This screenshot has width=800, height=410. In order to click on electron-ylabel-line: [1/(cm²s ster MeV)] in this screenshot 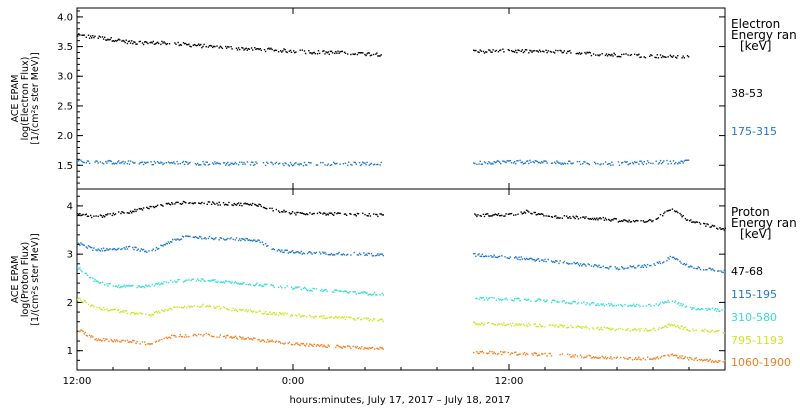, I will do `click(35, 98)`.